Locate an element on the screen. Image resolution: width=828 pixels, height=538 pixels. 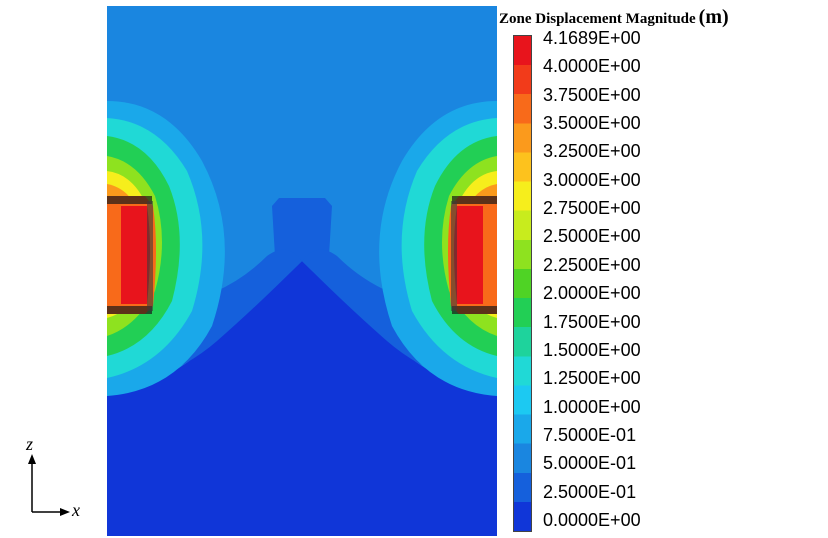
legend-label: 3.0000E+00 is located at coordinates (592, 179).